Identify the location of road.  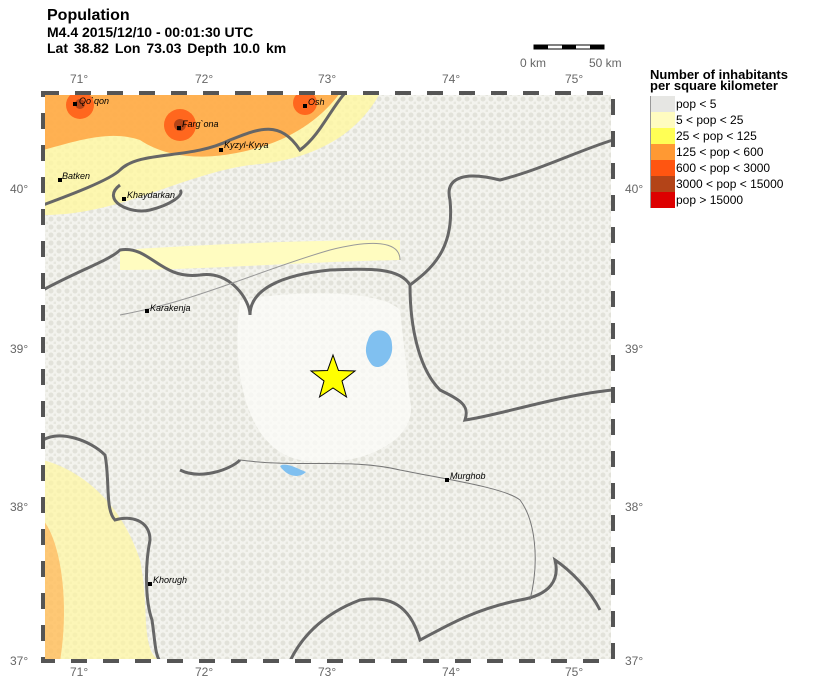
(387, 530).